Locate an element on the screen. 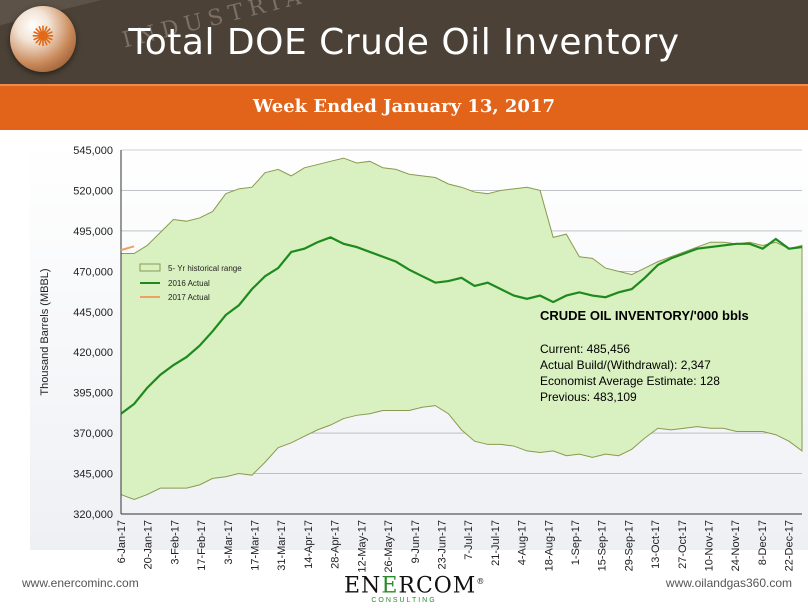  x-tick-label: 17-Mar-17 is located at coordinates (256, 545).